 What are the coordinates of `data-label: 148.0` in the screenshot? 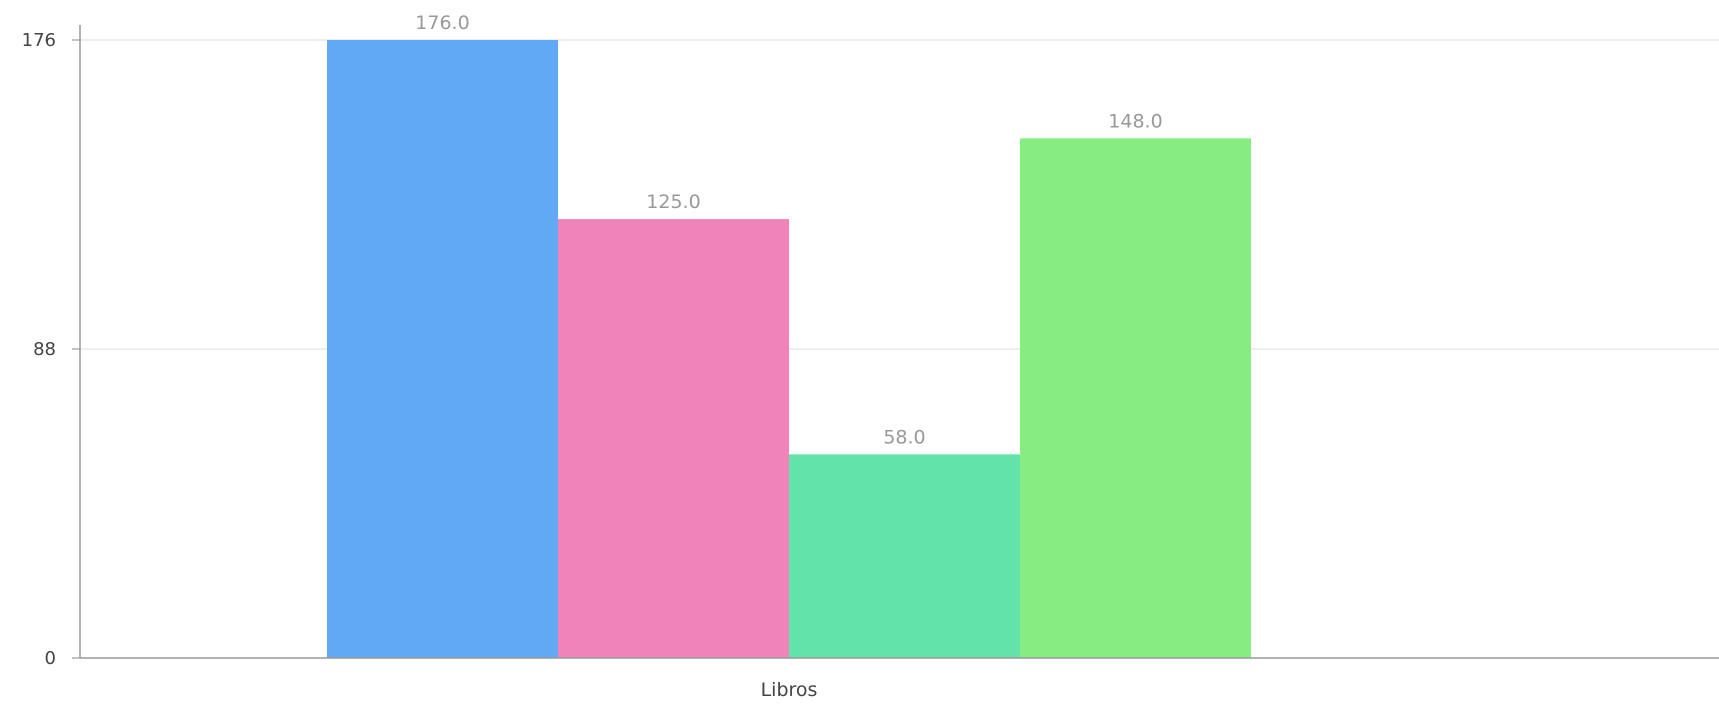 It's located at (1135, 121).